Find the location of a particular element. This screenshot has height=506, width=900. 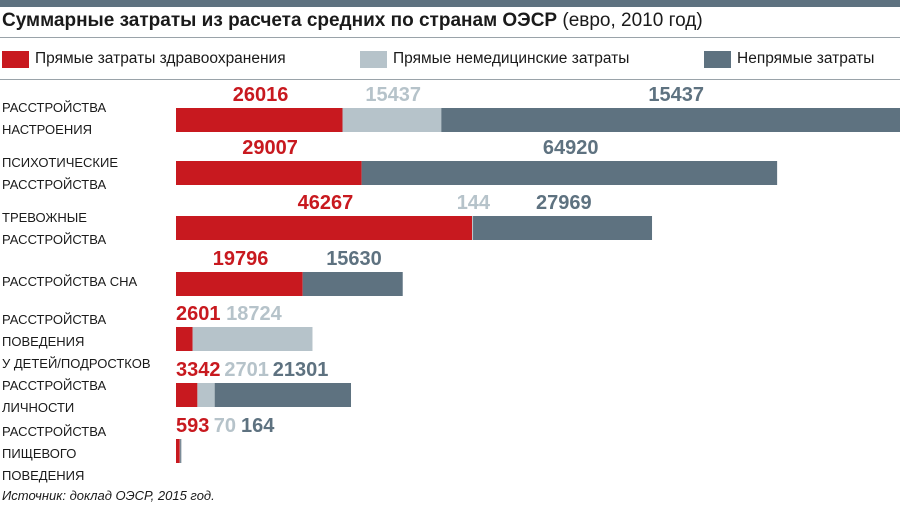

category-label-line: ЛИЧНОСТИ is located at coordinates (38, 407).